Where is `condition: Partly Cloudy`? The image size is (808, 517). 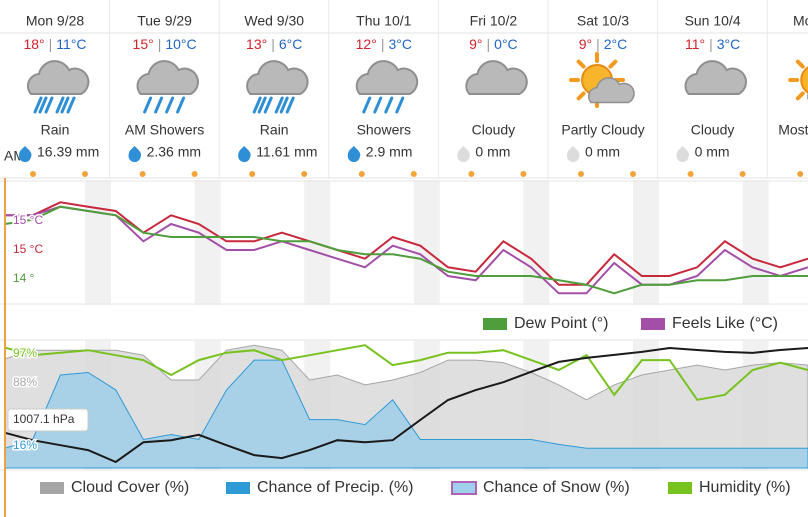 condition: Partly Cloudy is located at coordinates (602, 130).